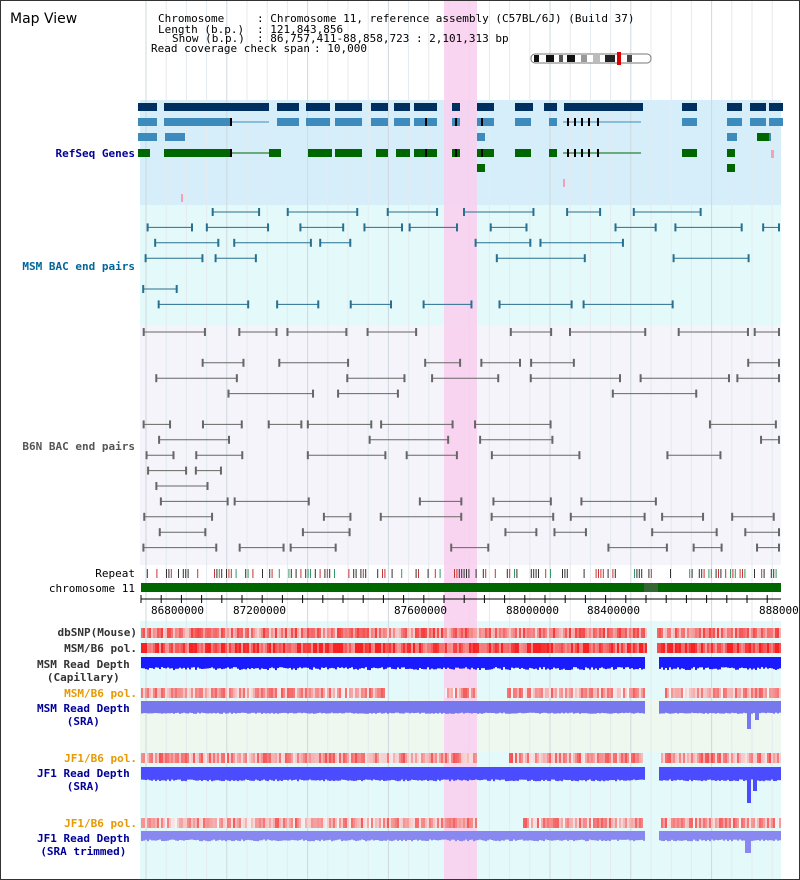 This screenshot has height=880, width=800. Describe the element at coordinates (95, 153) in the screenshot. I see `label-refseq-genes: RefSeq Genes` at that location.